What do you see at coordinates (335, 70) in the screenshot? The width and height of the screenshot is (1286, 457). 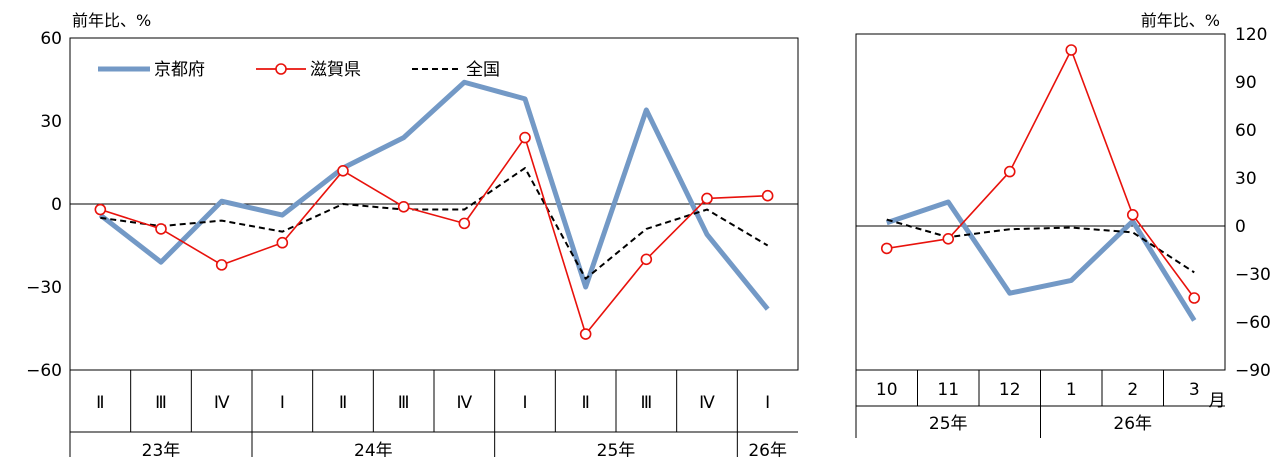 I see `legend-label-shiga: 滋賀県` at bounding box center [335, 70].